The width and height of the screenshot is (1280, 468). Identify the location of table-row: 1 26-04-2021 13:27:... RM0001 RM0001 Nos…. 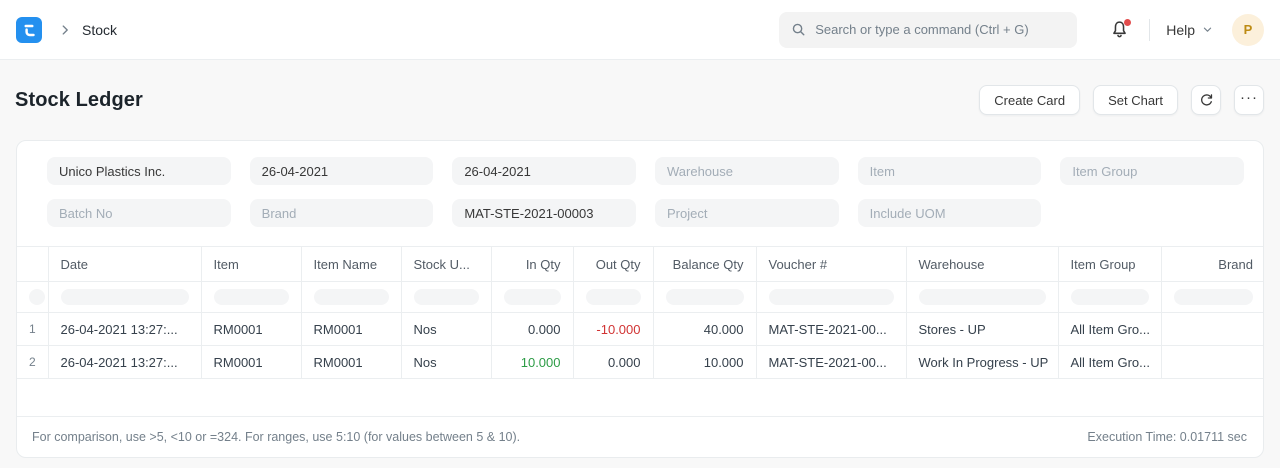
(640, 329).